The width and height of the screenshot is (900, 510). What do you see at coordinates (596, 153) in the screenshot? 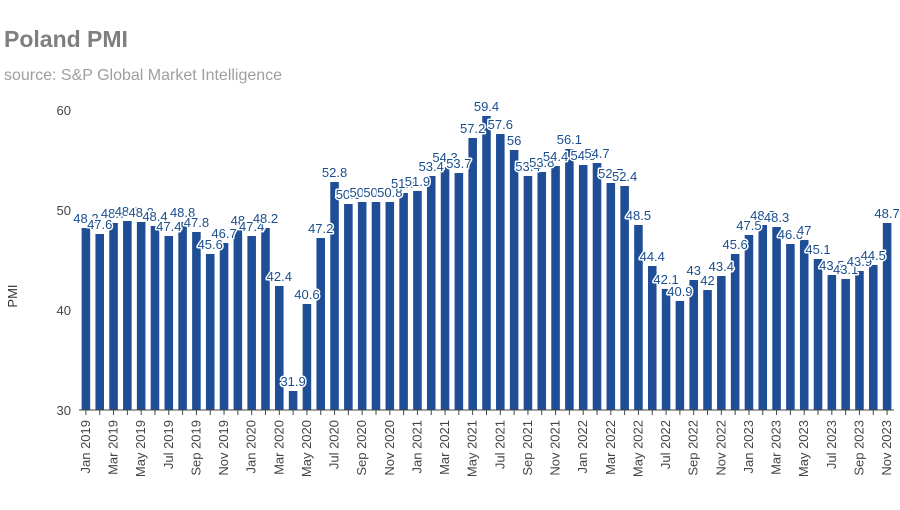
I see `data-label: 54.7` at bounding box center [596, 153].